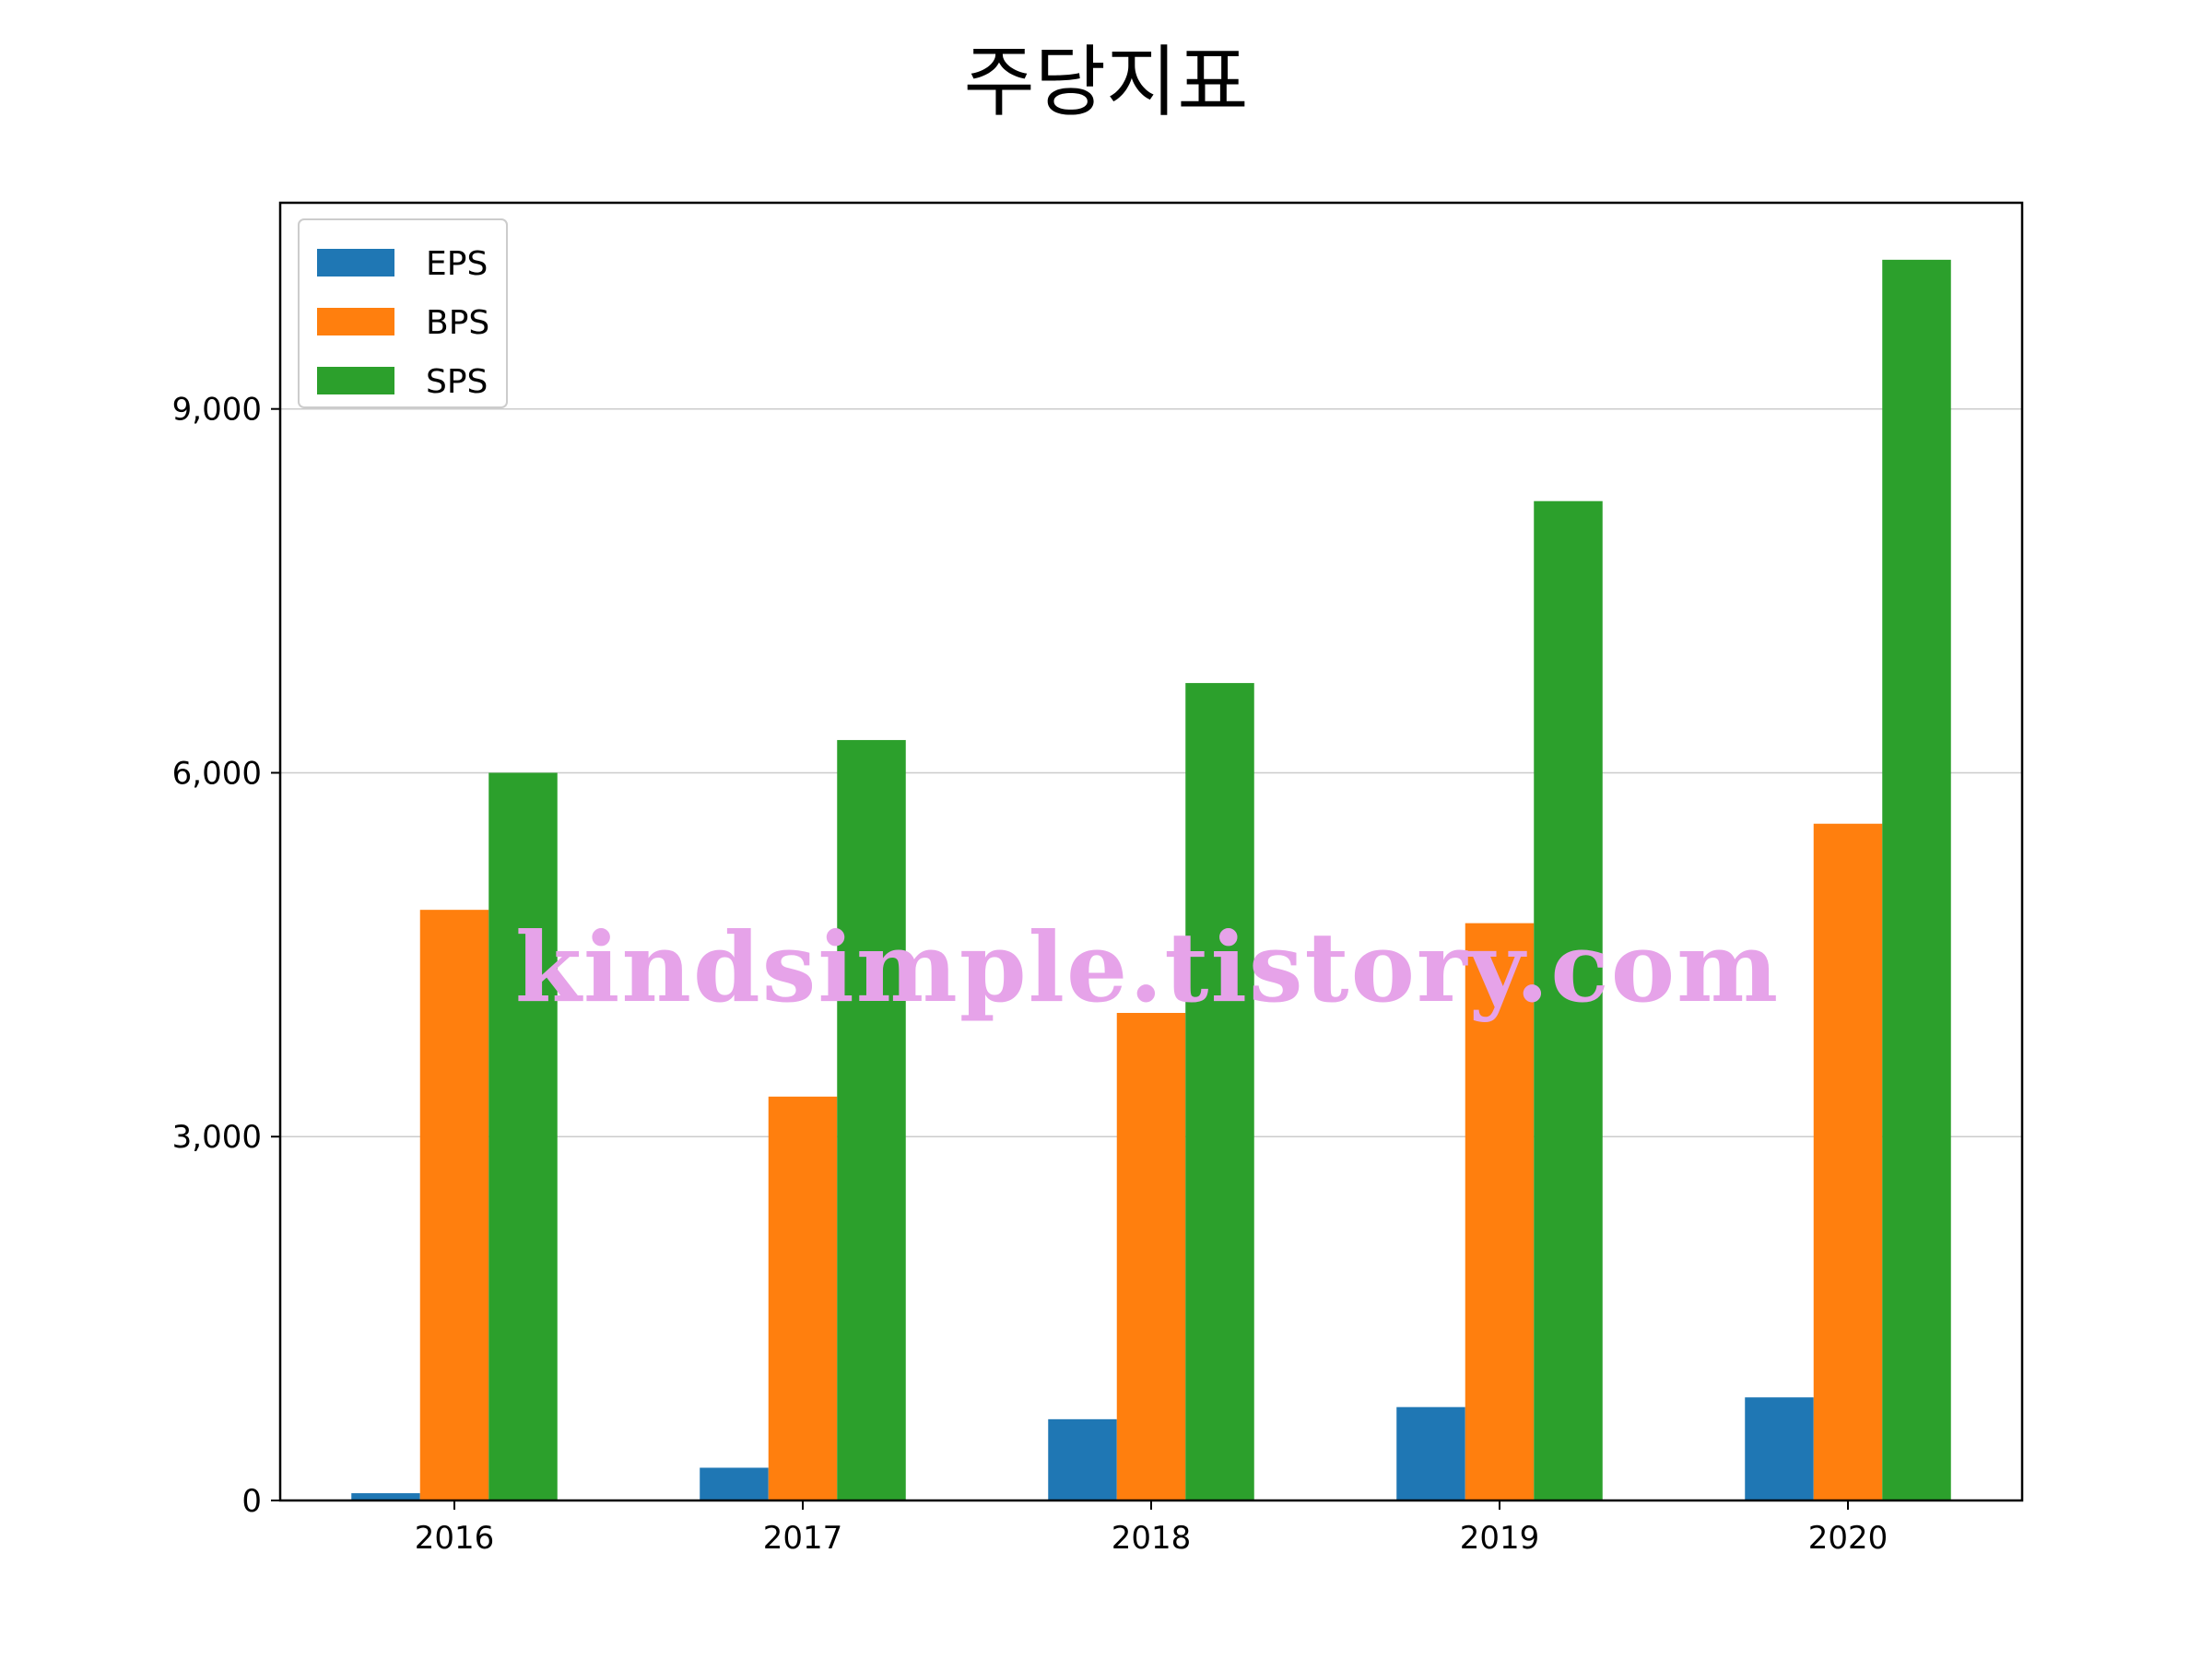  Describe the element at coordinates (457, 323) in the screenshot. I see `legend-label-bps: BPS` at that location.